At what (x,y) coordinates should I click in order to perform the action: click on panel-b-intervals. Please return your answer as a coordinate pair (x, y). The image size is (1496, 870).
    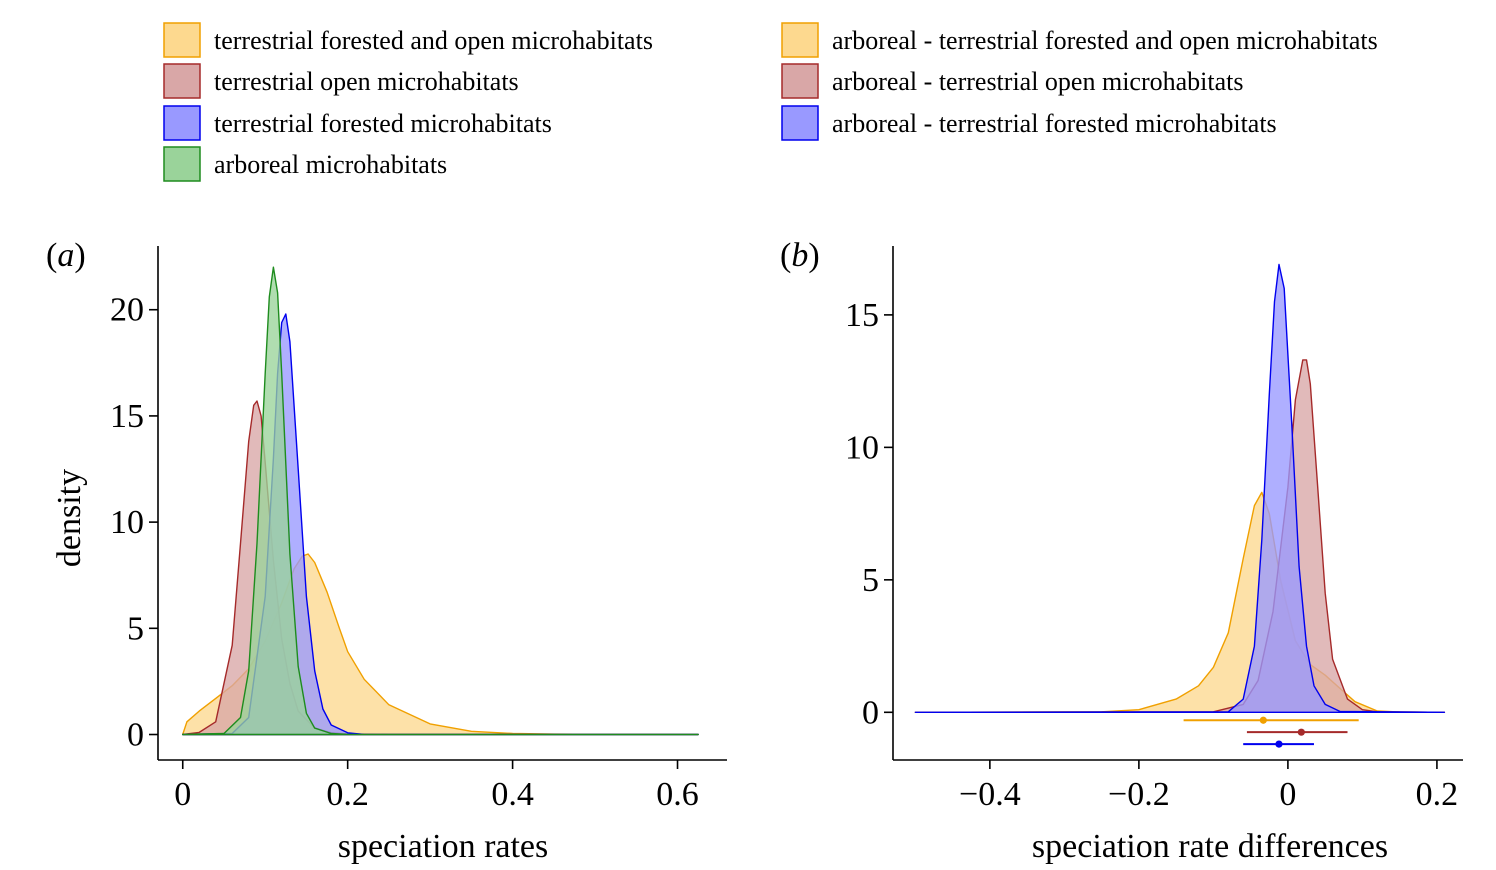
    Looking at the image, I should click on (1271, 732).